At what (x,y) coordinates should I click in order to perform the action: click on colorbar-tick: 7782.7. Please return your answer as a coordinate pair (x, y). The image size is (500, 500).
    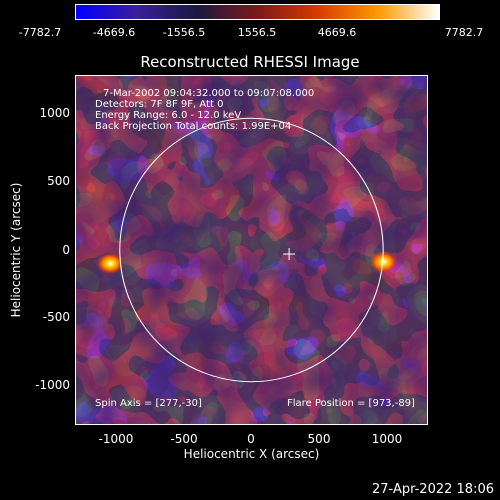
    Looking at the image, I should click on (464, 32).